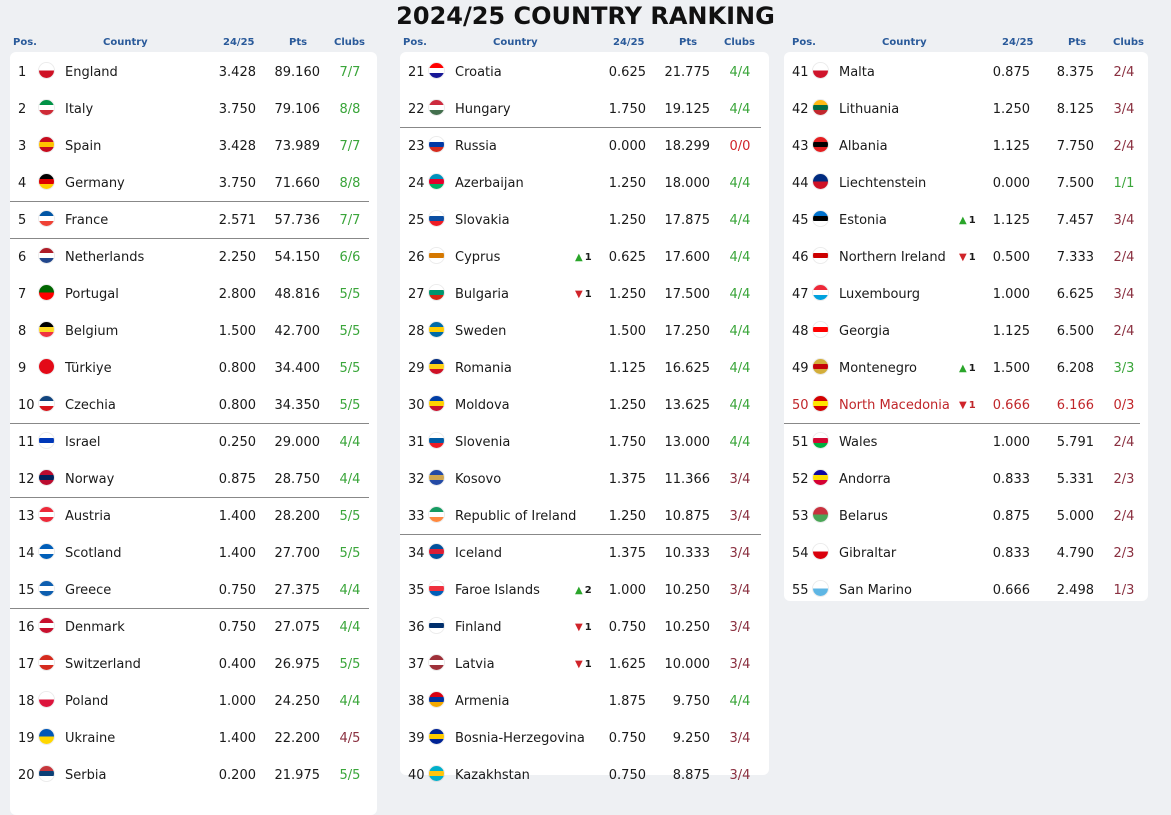 The image size is (1171, 815). Describe the element at coordinates (237, 701) in the screenshot. I see `season-coefficient: 1.000` at that location.